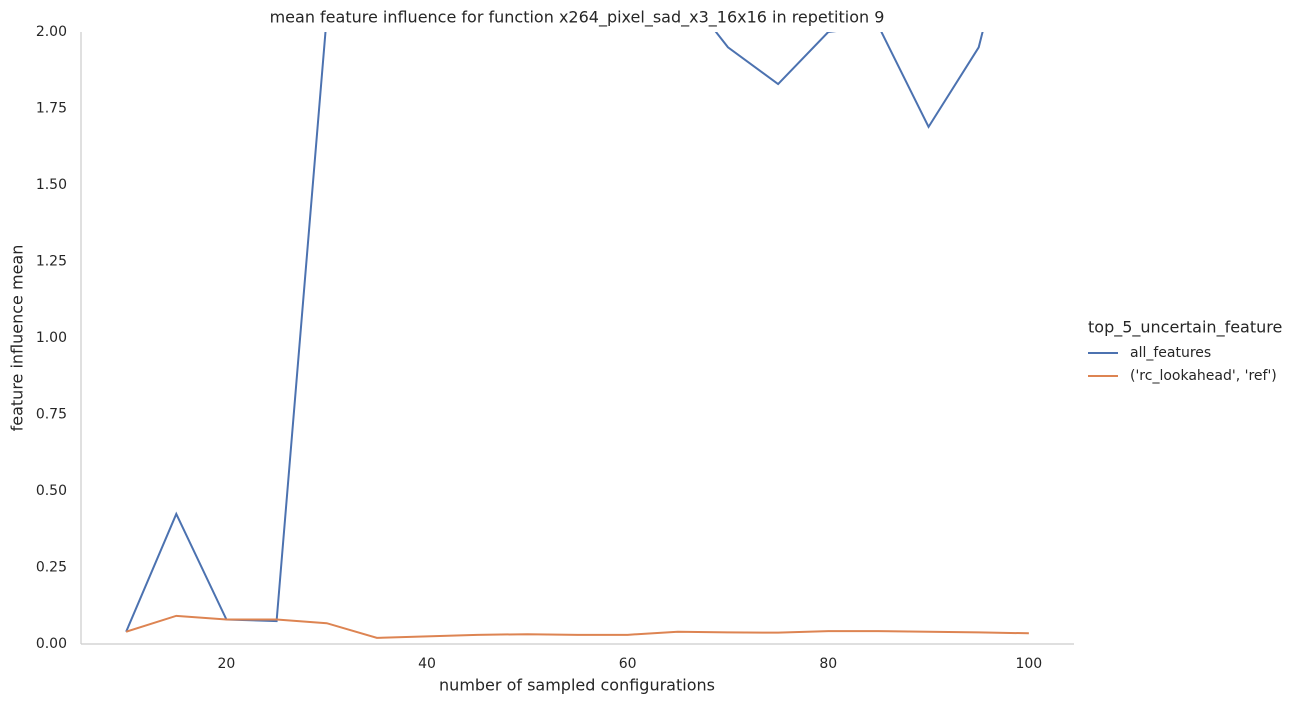 Image resolution: width=1304 pixels, height=706 pixels. What do you see at coordinates (577, 685) in the screenshot?
I see `x-axis-label: number of sampled configurations` at bounding box center [577, 685].